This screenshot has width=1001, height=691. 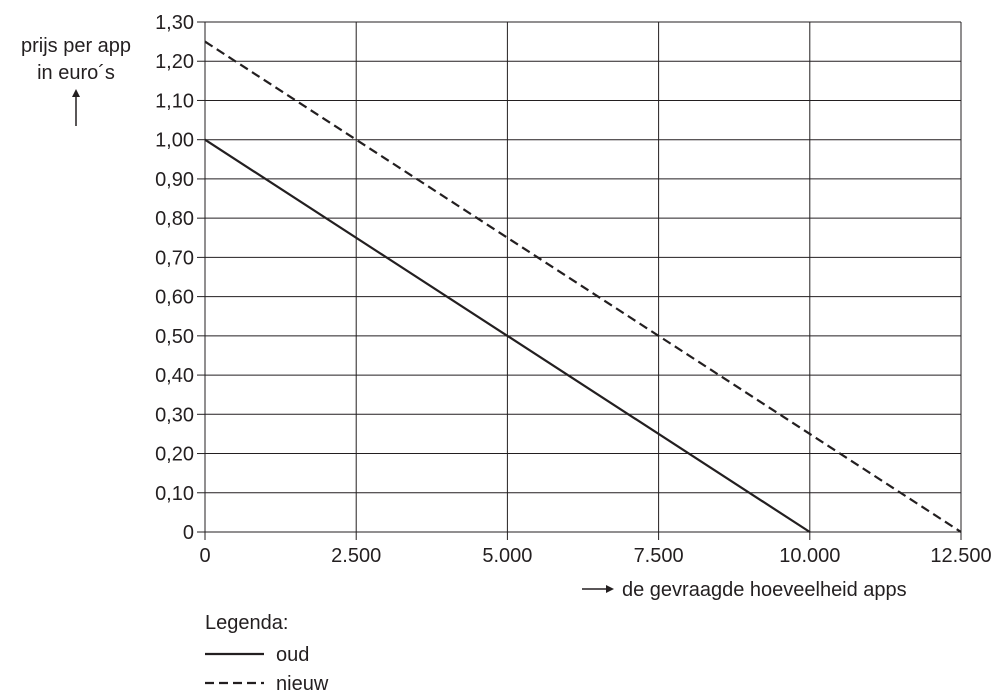 I want to click on x-axis-label: de gevraagde hoeveelheid apps, so click(x=764, y=590).